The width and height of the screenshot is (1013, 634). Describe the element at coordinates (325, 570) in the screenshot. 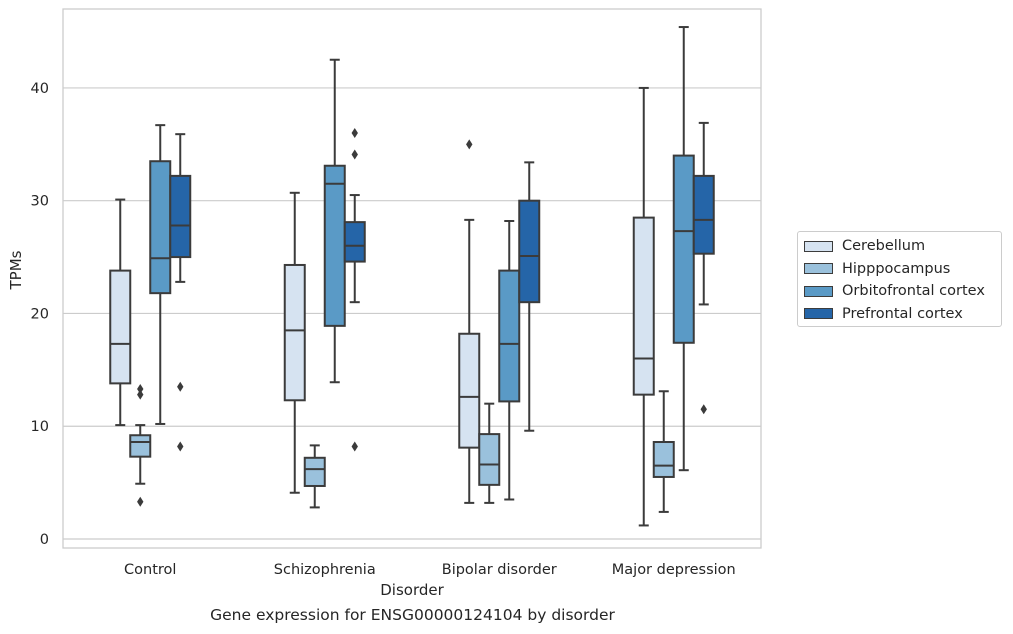

I see `x-tick-label: Schizophrenia` at that location.